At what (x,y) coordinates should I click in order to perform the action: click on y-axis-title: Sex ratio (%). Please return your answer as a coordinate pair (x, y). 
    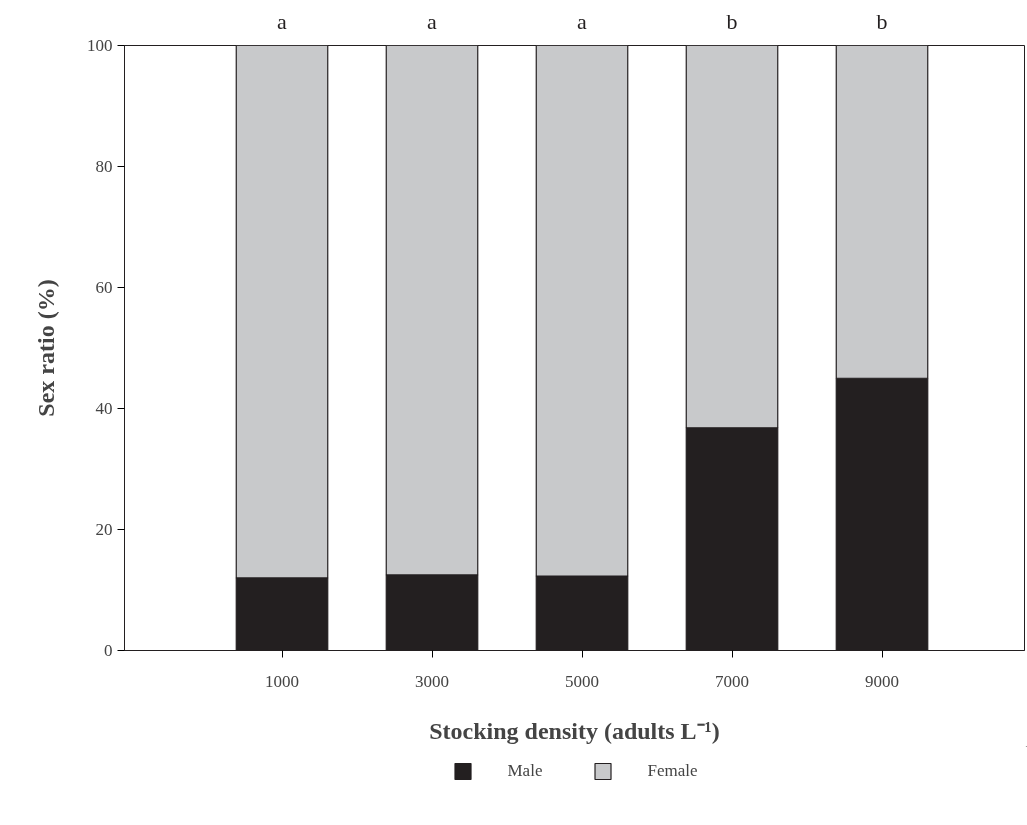
    Looking at the image, I should click on (46, 348).